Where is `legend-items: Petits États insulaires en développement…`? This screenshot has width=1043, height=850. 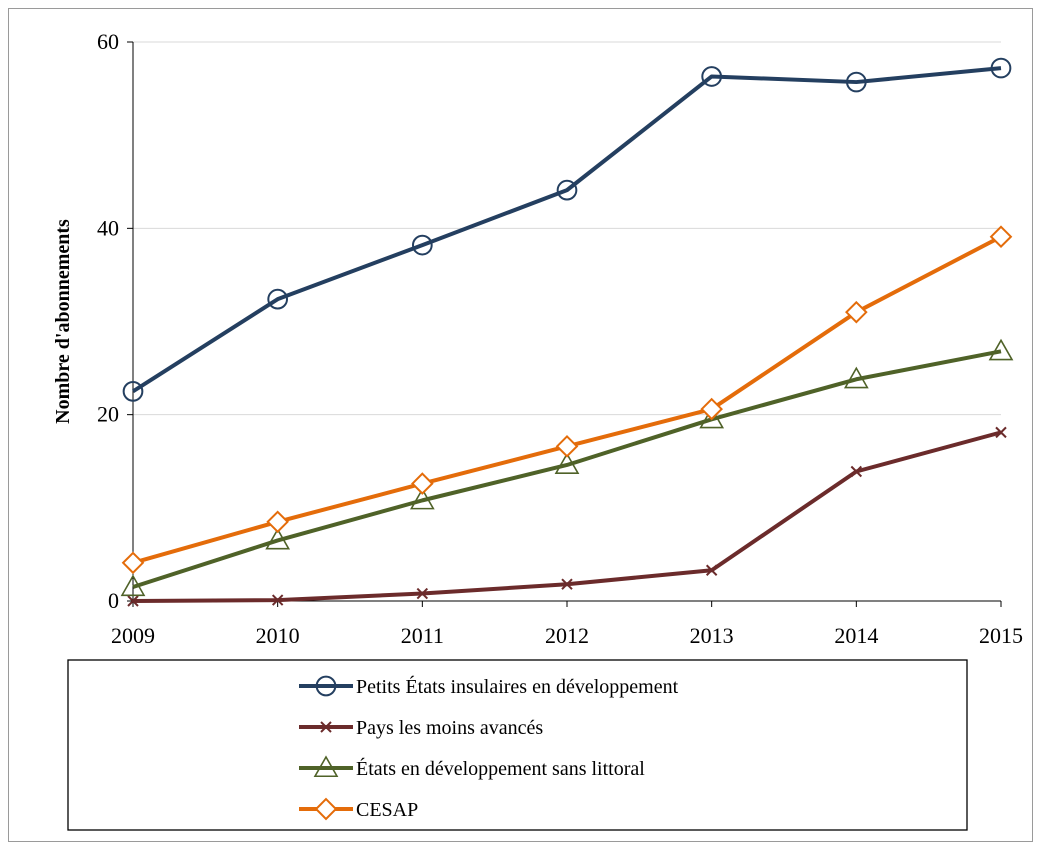
legend-items: Petits États insulaires en développement… is located at coordinates (489, 748).